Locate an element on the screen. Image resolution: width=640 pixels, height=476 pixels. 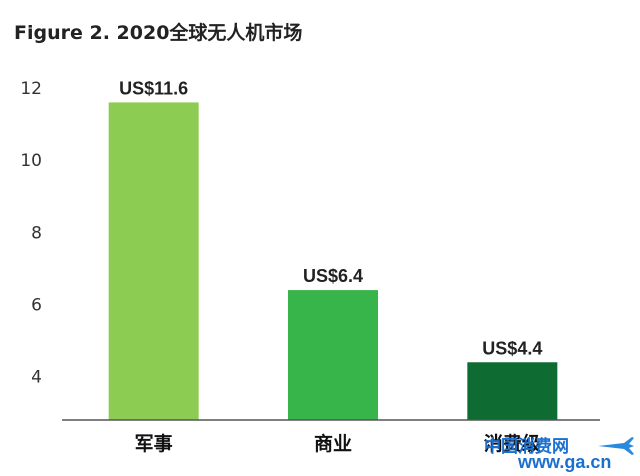
x-axis-categories: 军事 商业 消费级 is located at coordinates (338, 443).